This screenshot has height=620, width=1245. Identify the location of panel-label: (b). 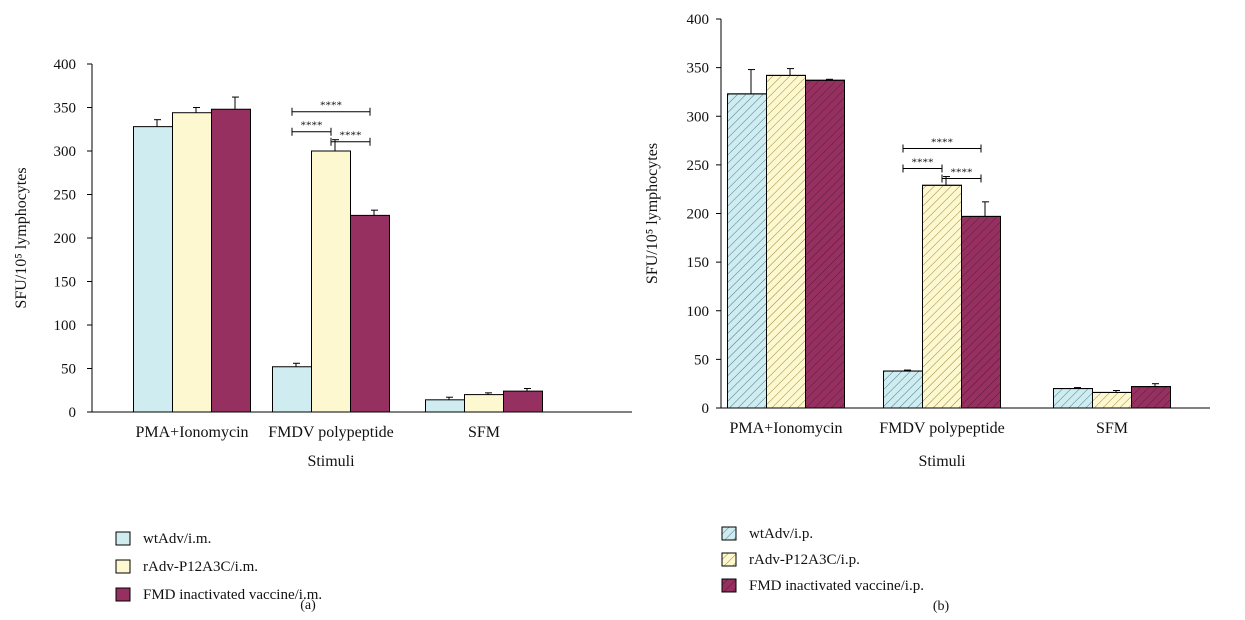
(941, 606).